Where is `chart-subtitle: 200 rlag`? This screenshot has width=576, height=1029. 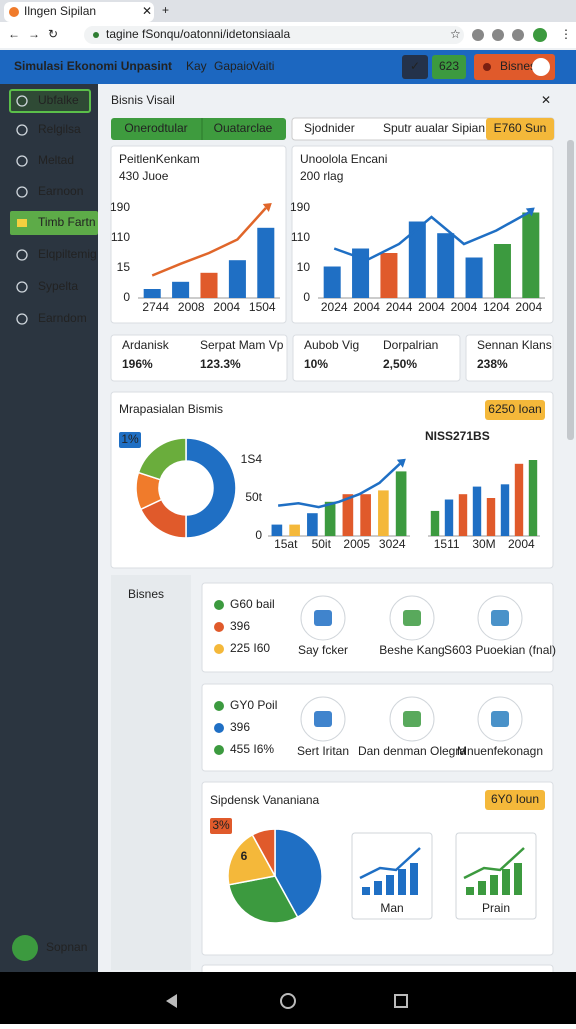 chart-subtitle: 200 rlag is located at coordinates (321, 176).